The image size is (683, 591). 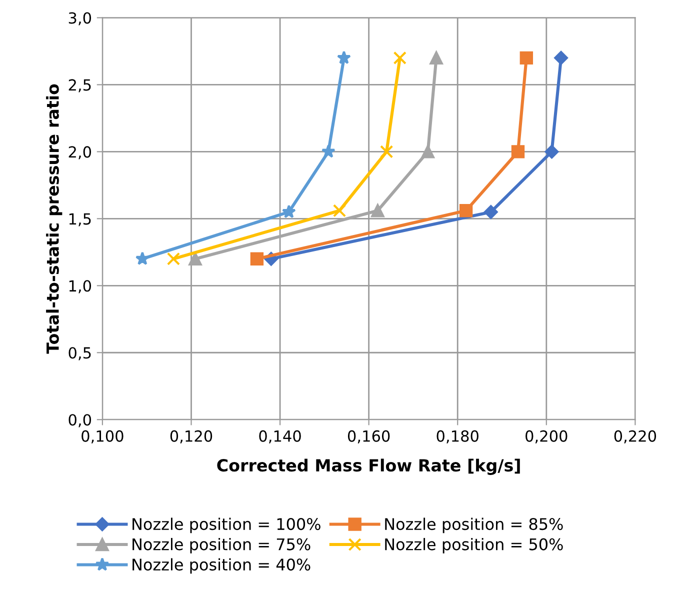 I want to click on x-tick-label: 0,220, so click(x=635, y=437).